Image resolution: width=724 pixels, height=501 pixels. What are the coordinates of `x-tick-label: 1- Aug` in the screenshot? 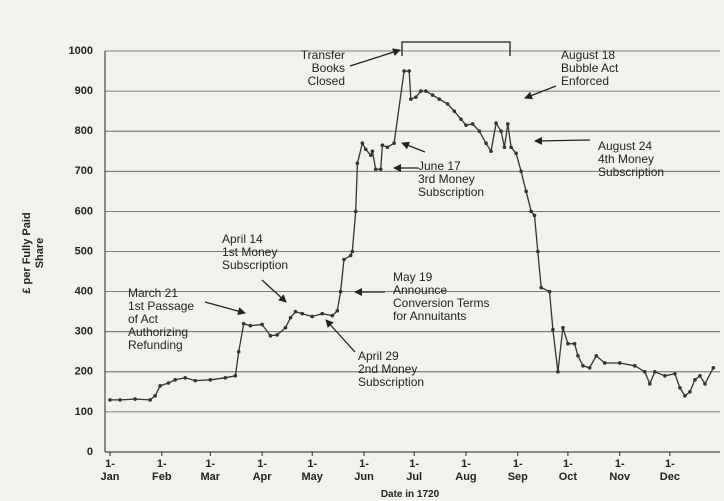 It's located at (466, 470).